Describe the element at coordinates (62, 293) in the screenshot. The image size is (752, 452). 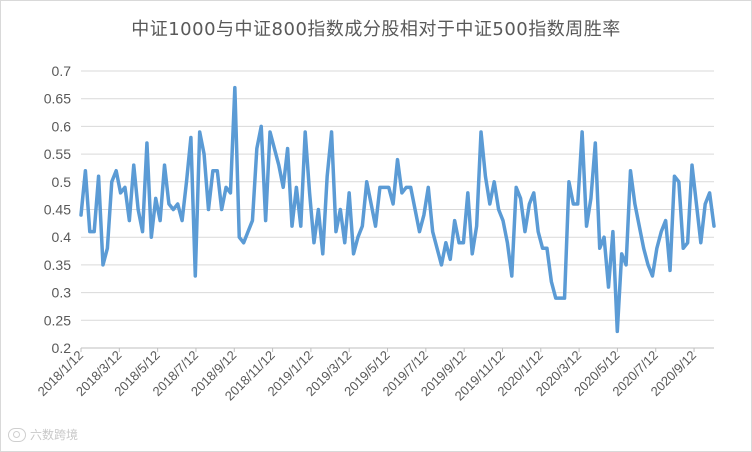
I see `y-tick-label: 0.3` at that location.